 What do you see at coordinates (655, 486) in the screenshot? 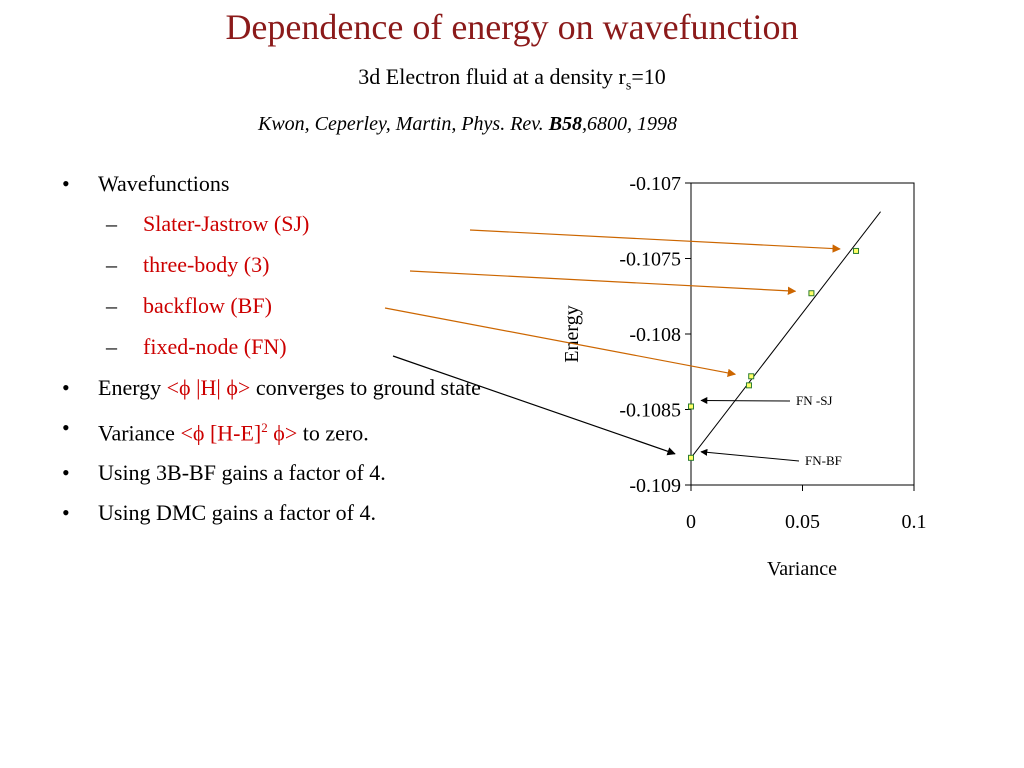
I see `y-tick-label: -0.109` at bounding box center [655, 486].